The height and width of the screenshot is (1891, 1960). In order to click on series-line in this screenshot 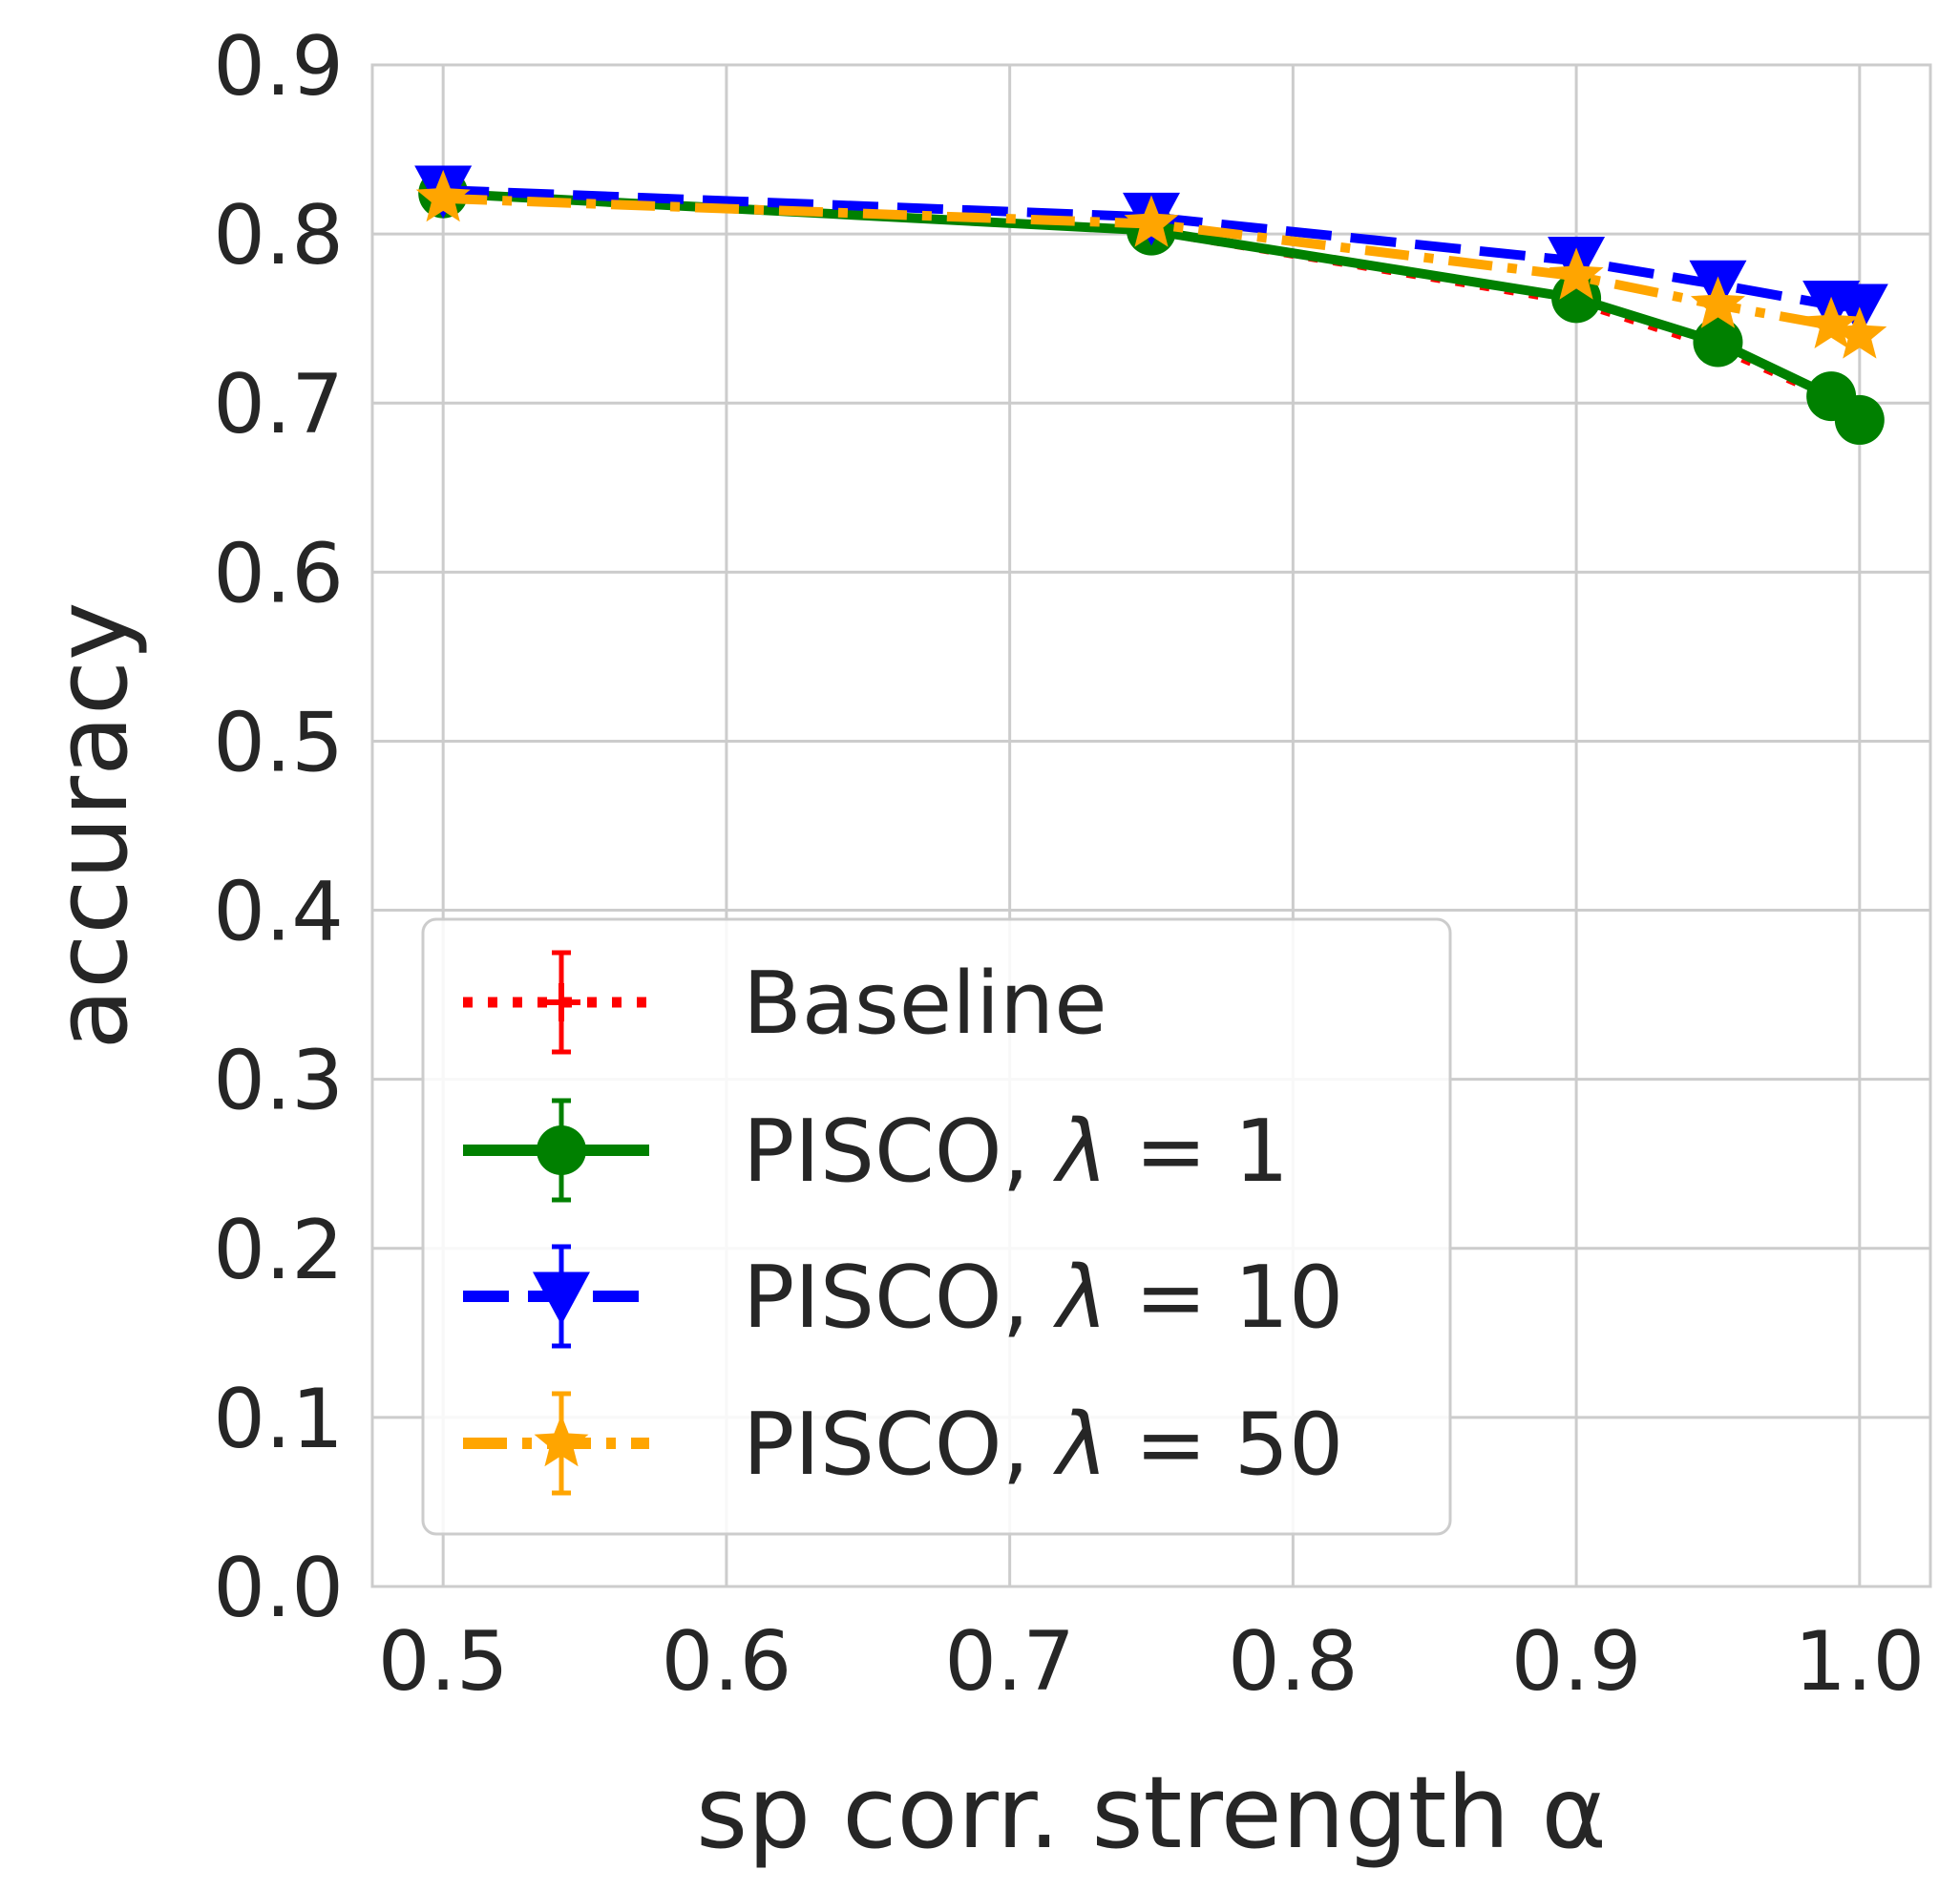, I will do `click(1152, 267)`.